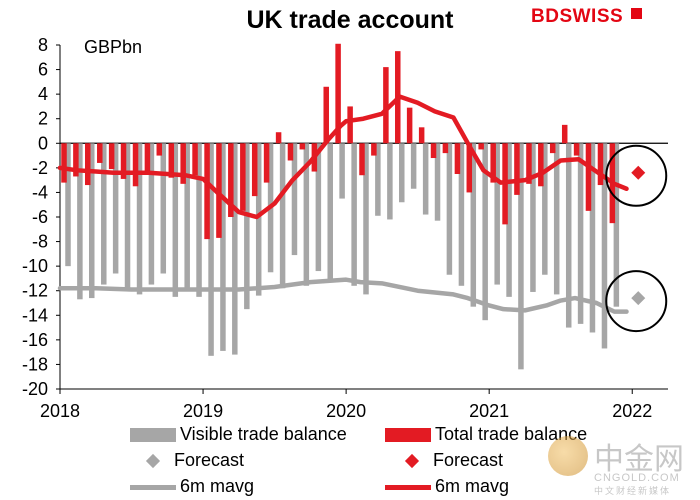 The image size is (700, 500). Describe the element at coordinates (637, 478) in the screenshot. I see `watermark-url: CNGOLD.COM` at that location.